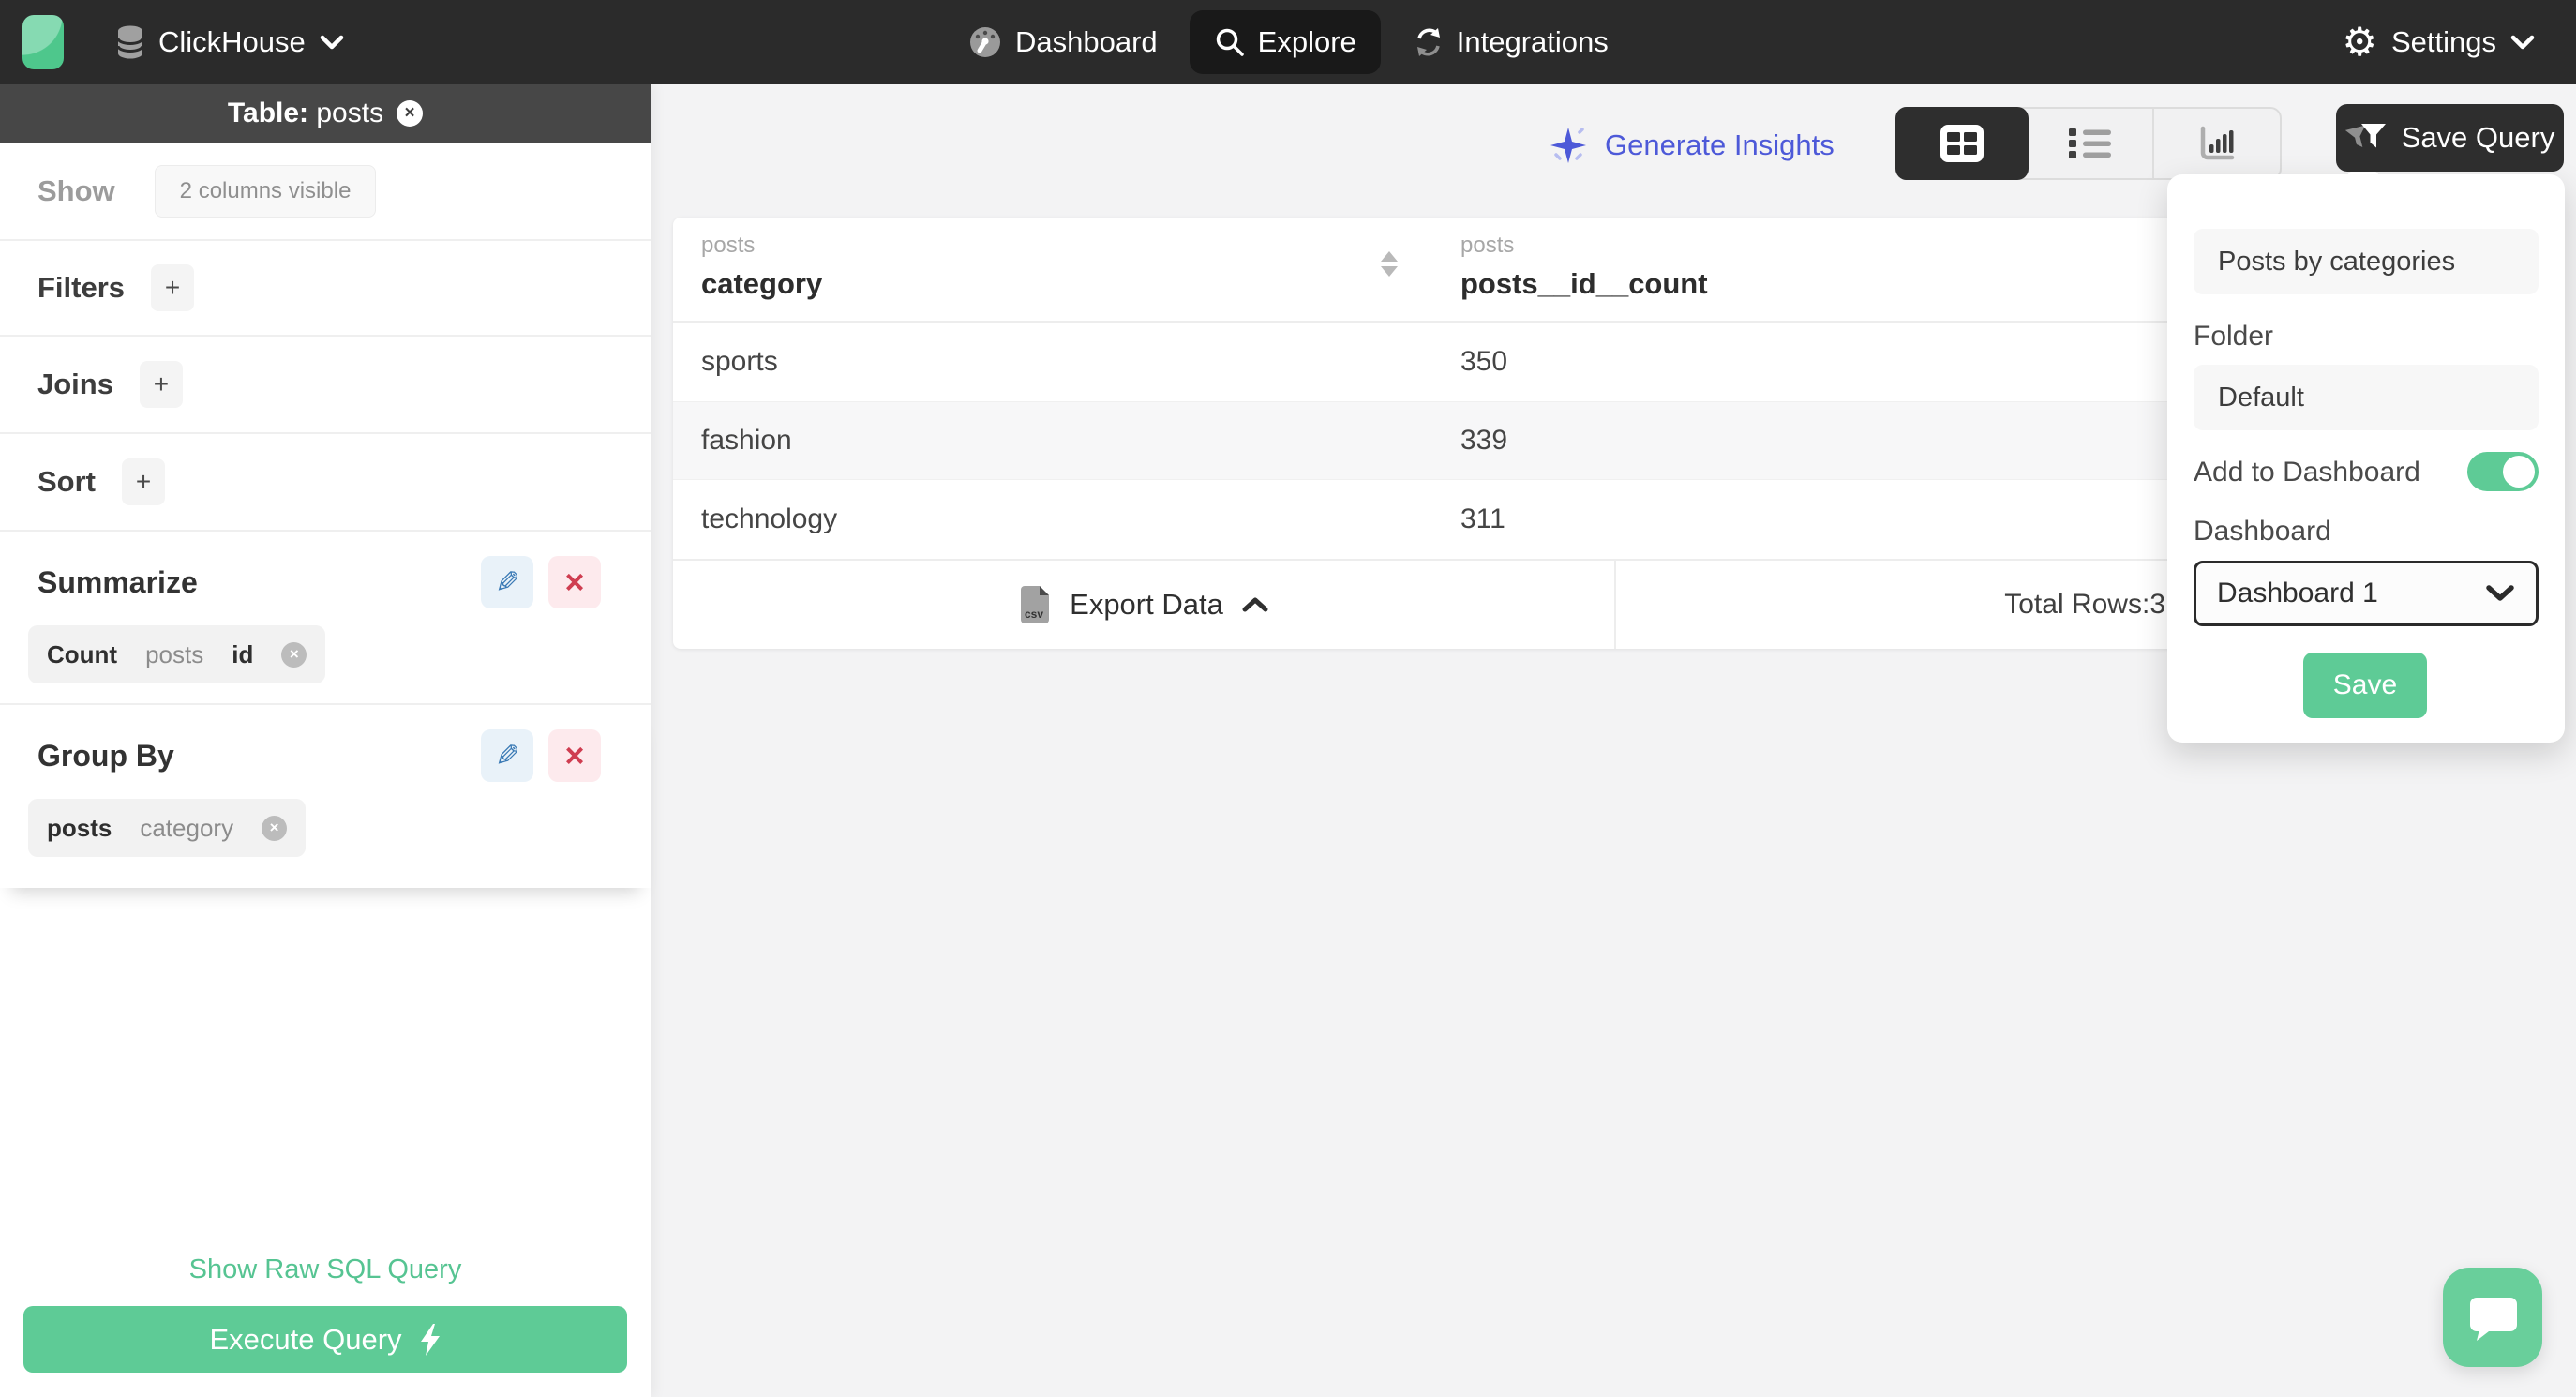  Describe the element at coordinates (1230, 42) in the screenshot. I see `search-icon` at that location.